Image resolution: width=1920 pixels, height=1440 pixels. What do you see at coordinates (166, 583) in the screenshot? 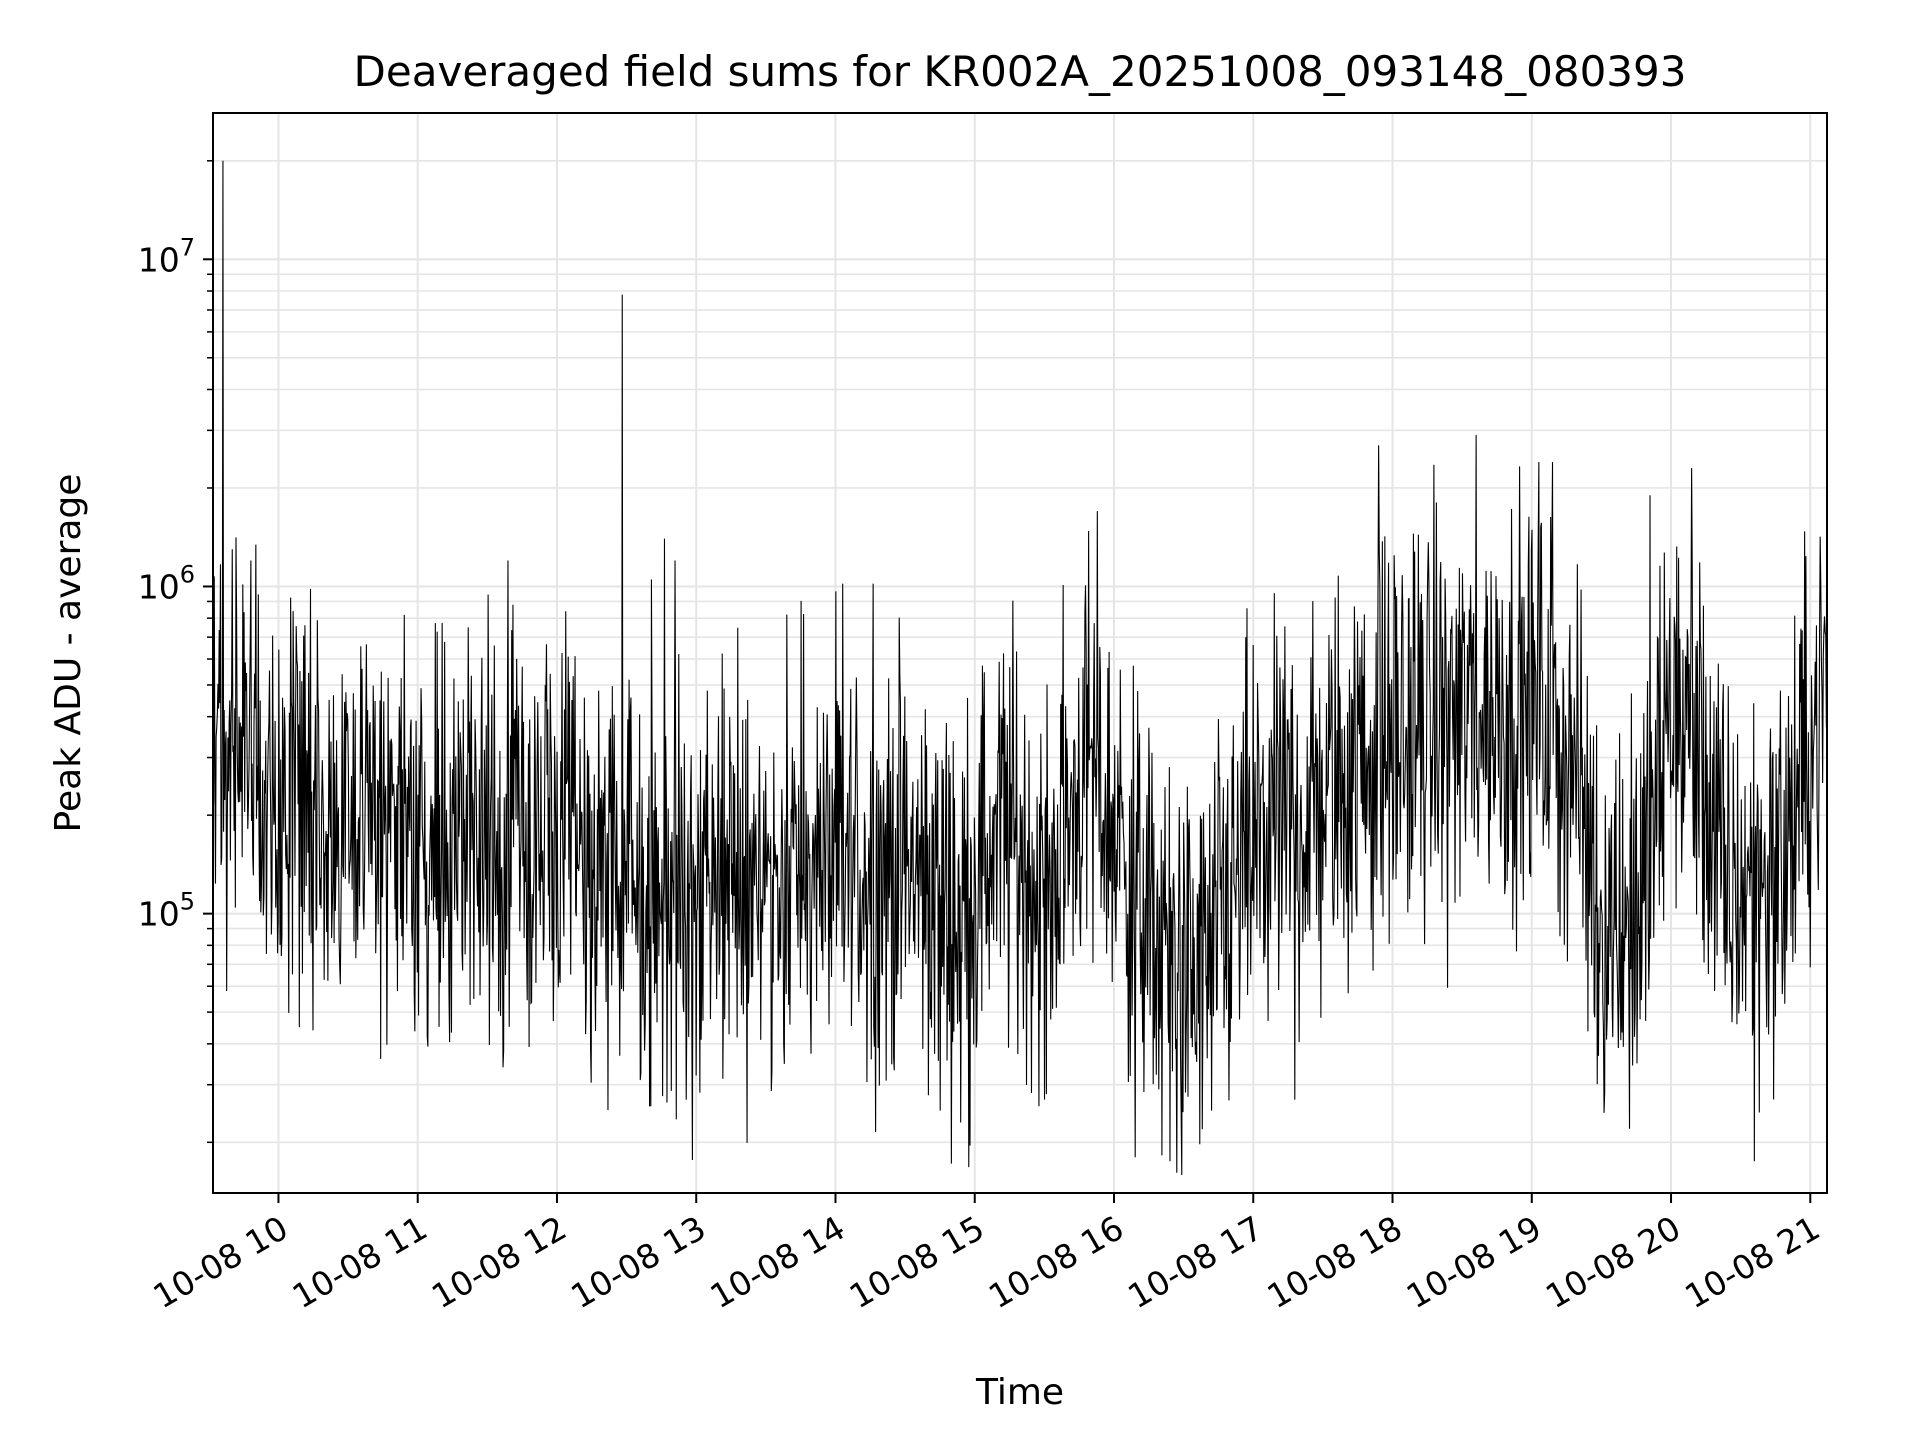
I see `y-tick-label: 10⁶` at bounding box center [166, 583].